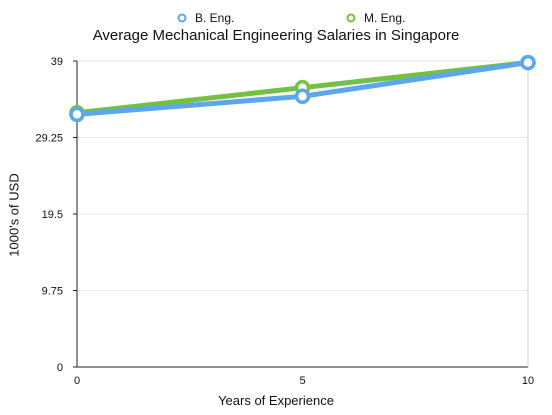  Describe the element at coordinates (57, 62) in the screenshot. I see `y-tick-label-4: 39` at that location.